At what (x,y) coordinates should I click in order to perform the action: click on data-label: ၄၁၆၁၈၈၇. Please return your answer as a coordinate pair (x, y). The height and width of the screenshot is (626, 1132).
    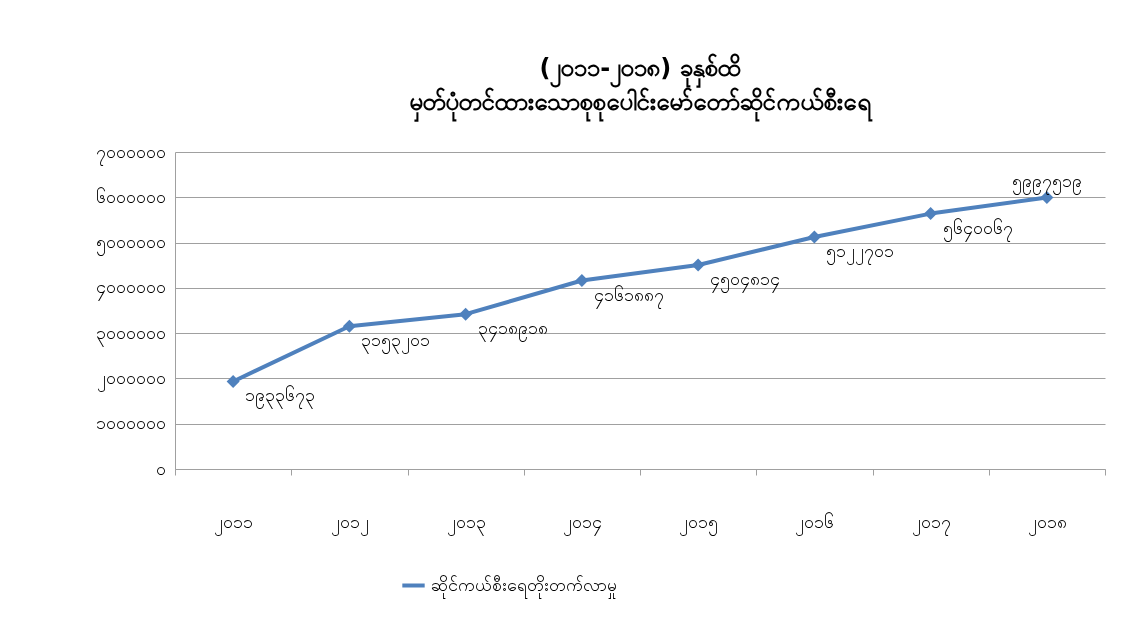
    Looking at the image, I should click on (628, 296).